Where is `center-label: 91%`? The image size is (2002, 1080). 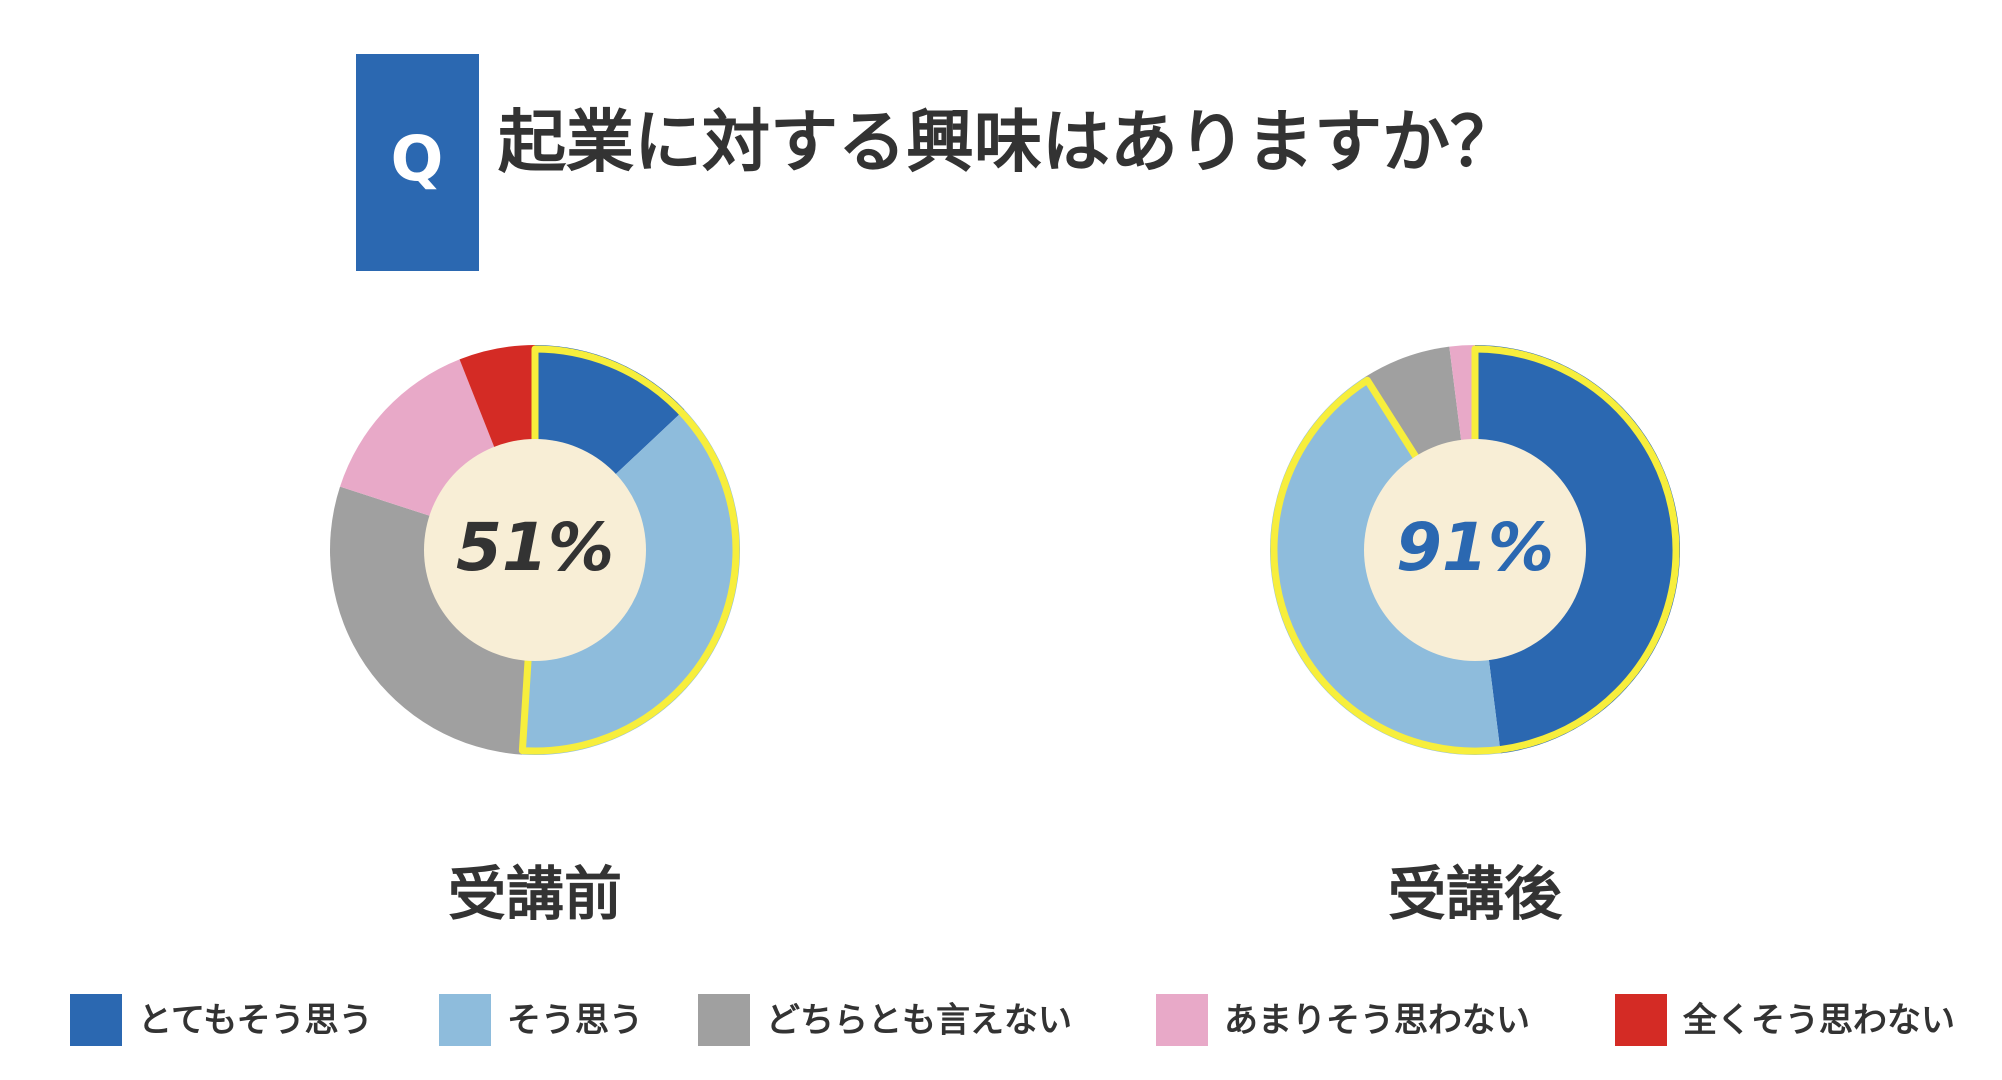 center-label: 91% is located at coordinates (1475, 547).